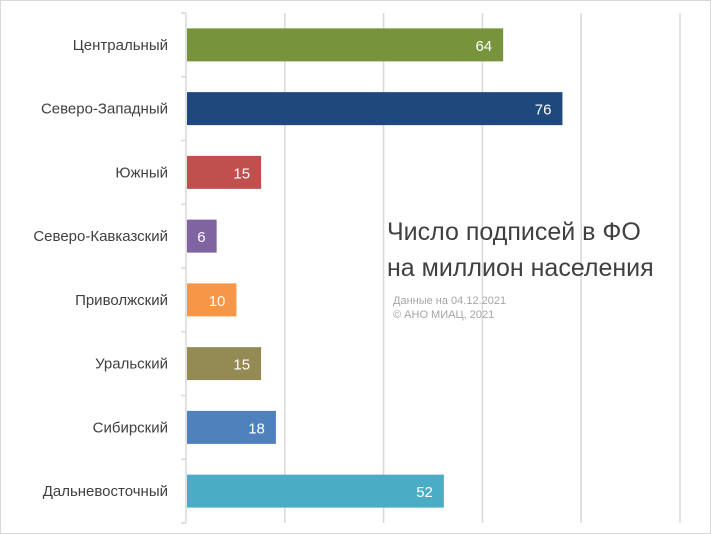 The image size is (711, 534). I want to click on data-label: 6, so click(201, 237).